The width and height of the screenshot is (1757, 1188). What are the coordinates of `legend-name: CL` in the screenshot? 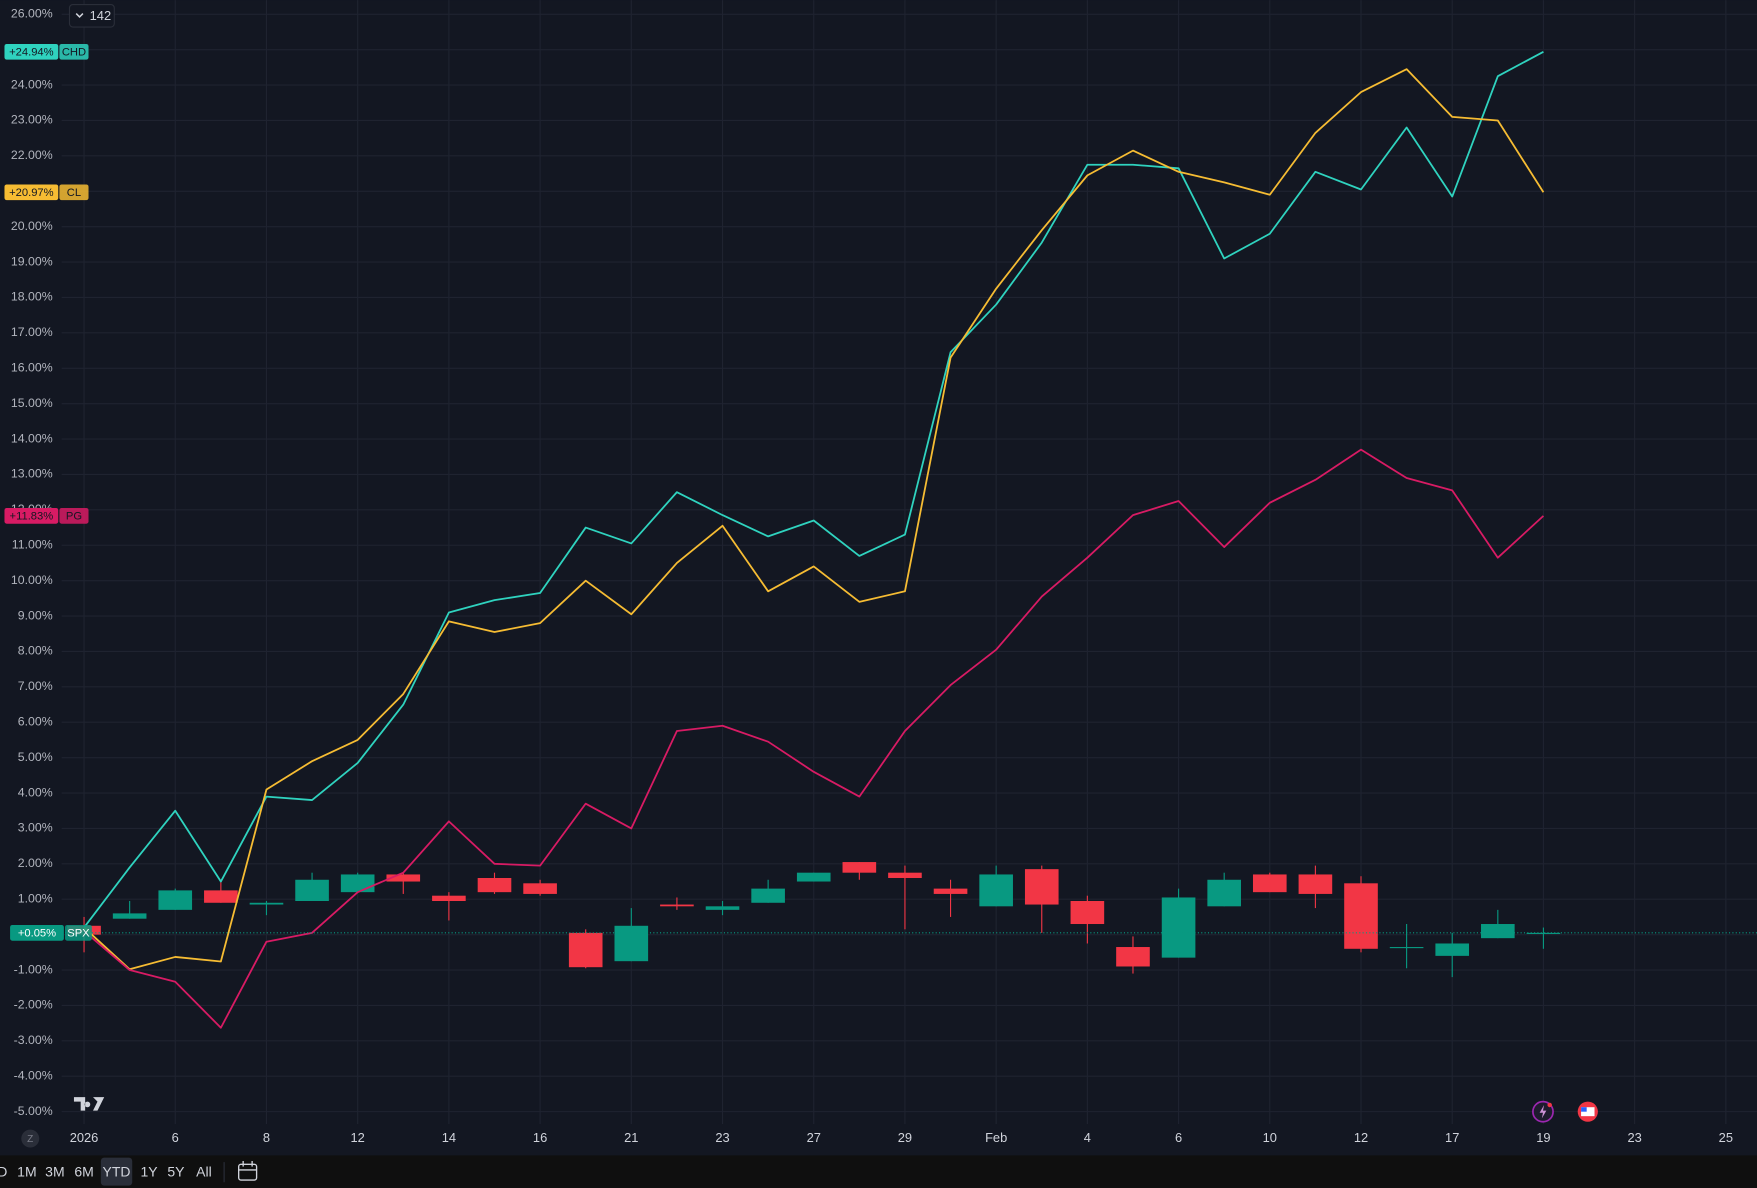 It's located at (74, 193).